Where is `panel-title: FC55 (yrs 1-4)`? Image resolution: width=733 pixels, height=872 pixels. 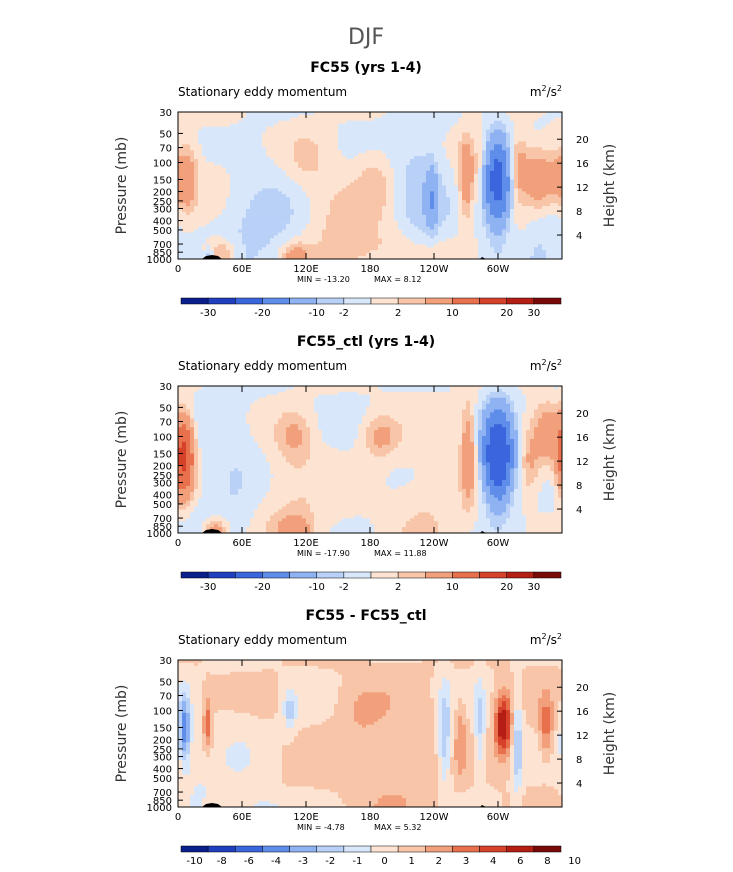
panel-title: FC55 (yrs 1-4) is located at coordinates (366, 68).